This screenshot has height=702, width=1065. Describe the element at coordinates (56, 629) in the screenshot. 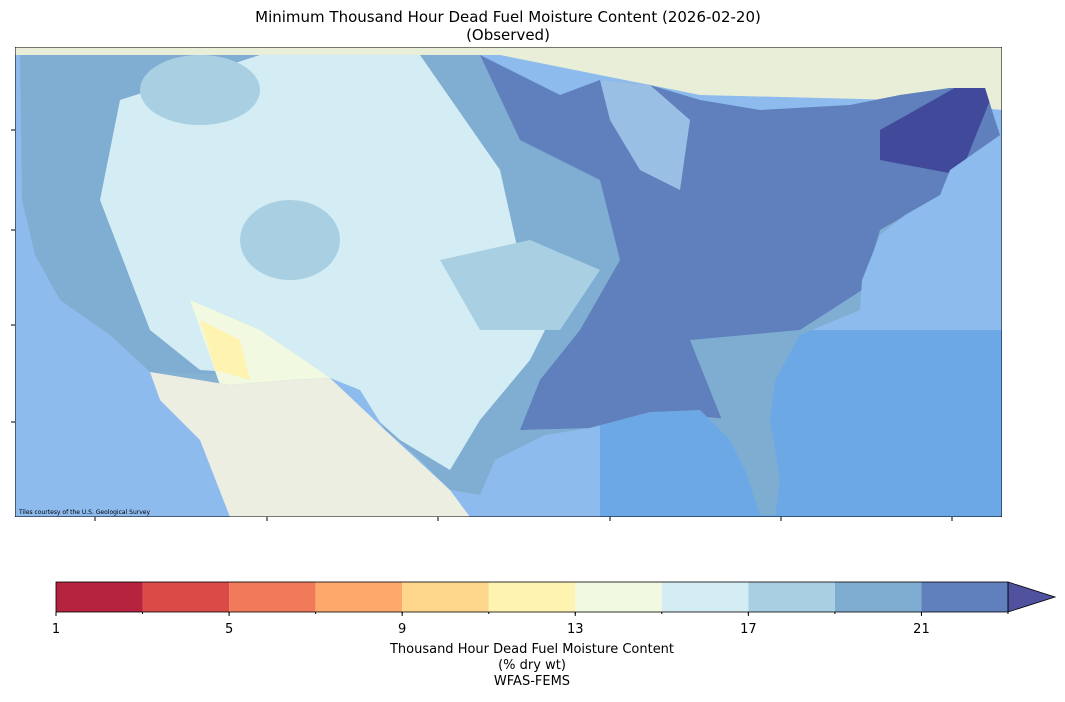

I see `colorbar-tick-label: 1` at that location.